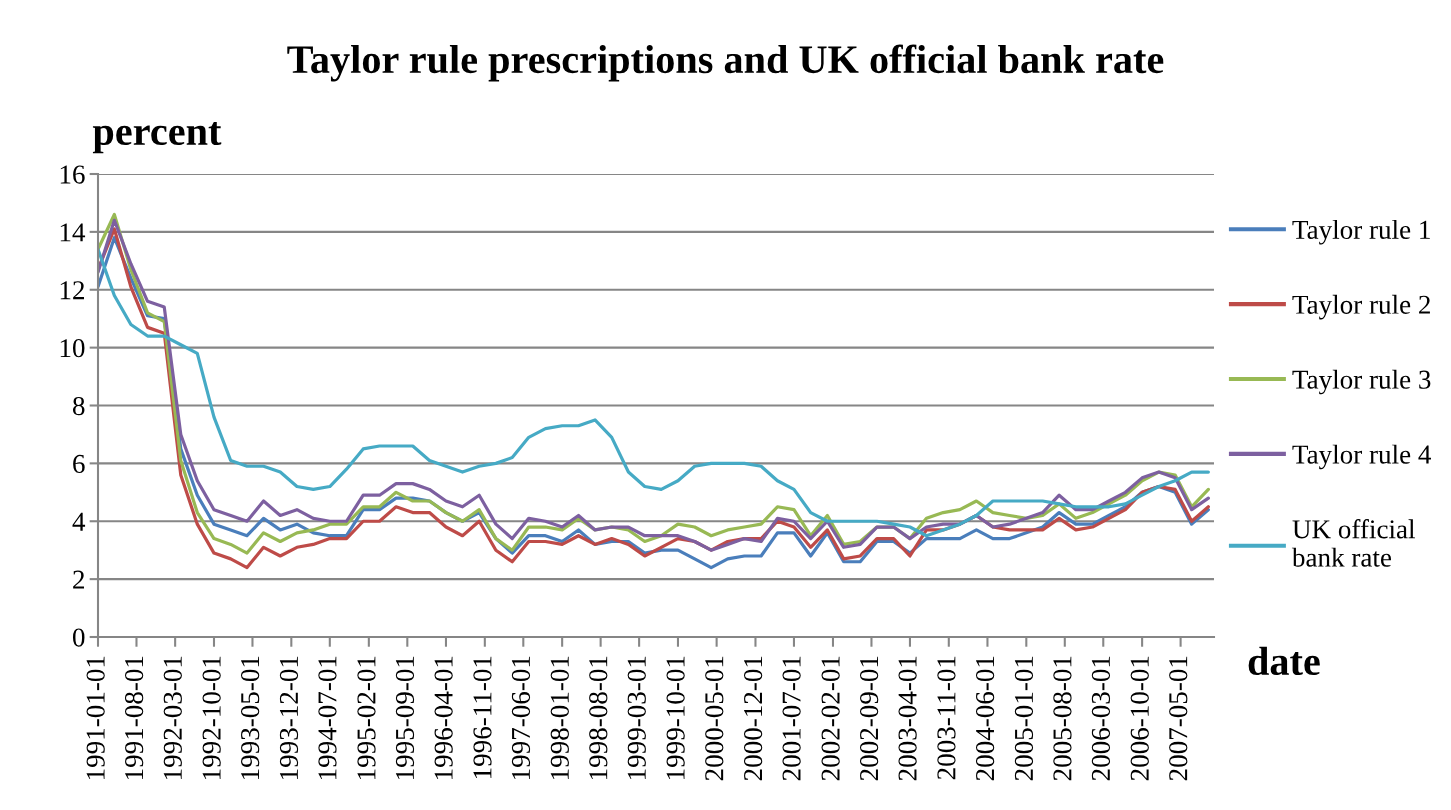 The image size is (1451, 810). I want to click on y-tick-label: 4, so click(79, 521).